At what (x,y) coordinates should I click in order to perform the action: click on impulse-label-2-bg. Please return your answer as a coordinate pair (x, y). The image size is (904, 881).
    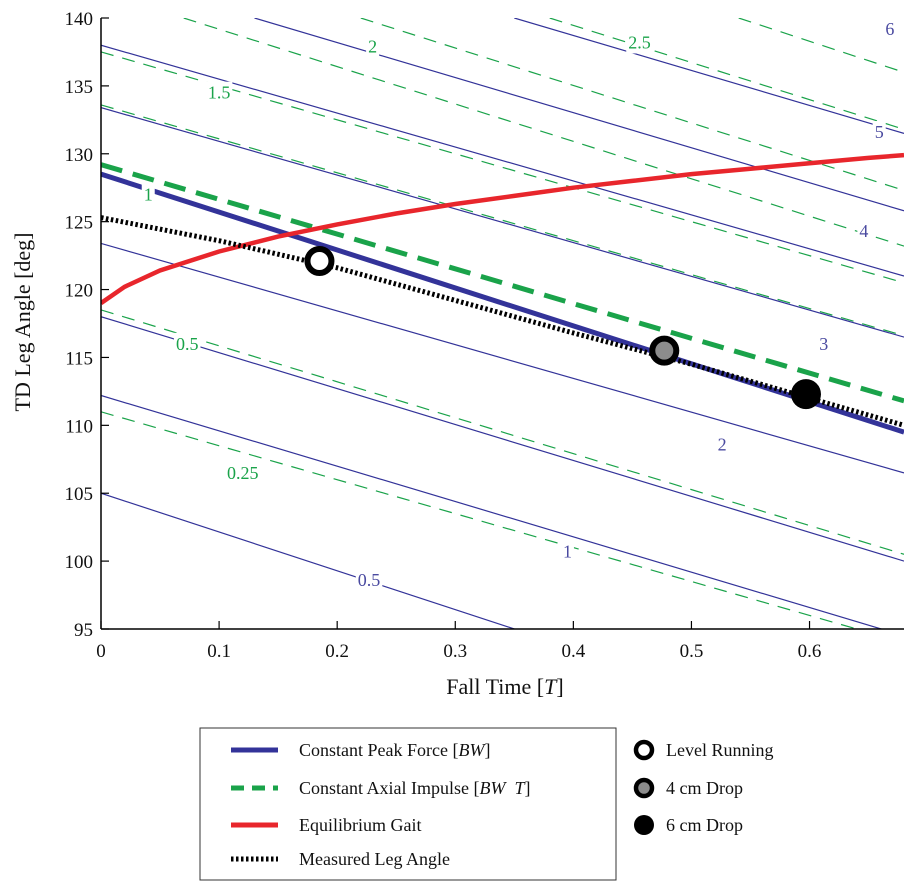
    Looking at the image, I should click on (148, 194).